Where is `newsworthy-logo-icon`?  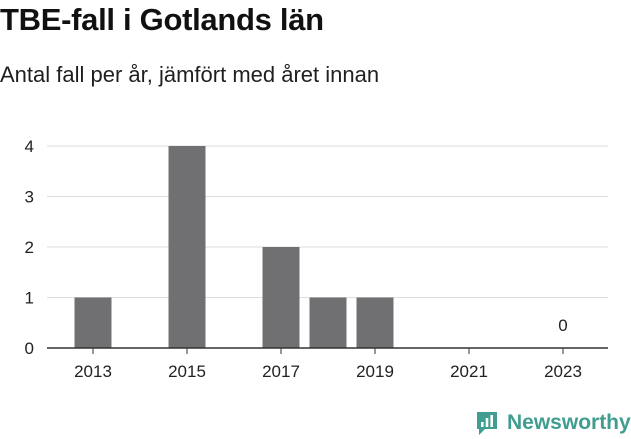 newsworthy-logo-icon is located at coordinates (487, 423).